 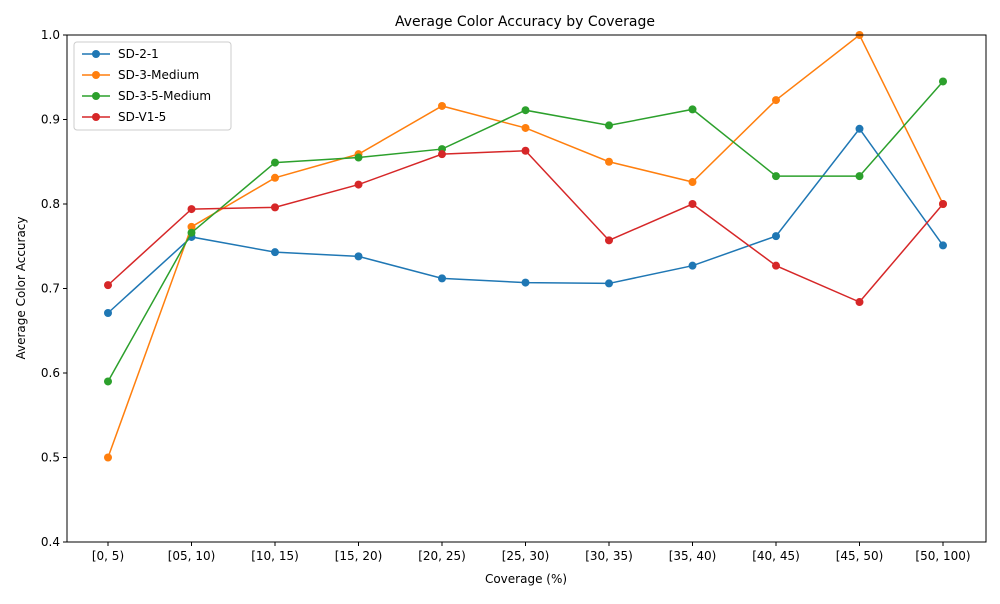 I want to click on legend-label: SD-2-1, so click(x=138, y=54).